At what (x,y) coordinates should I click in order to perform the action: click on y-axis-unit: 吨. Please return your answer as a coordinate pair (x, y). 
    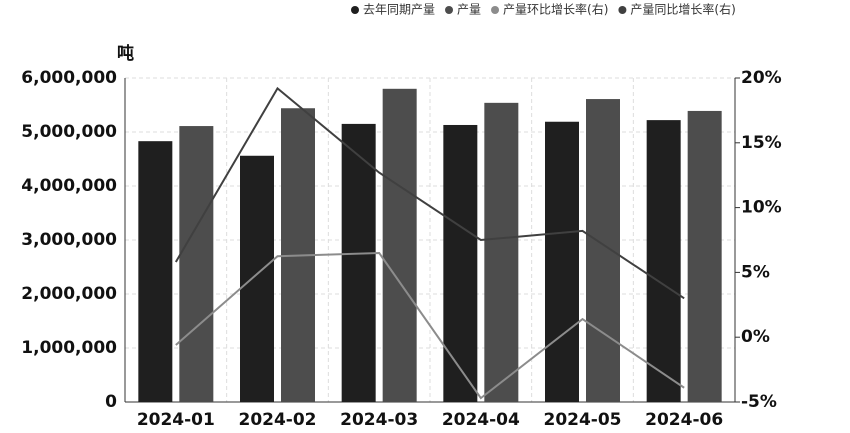
    Looking at the image, I should click on (125, 53).